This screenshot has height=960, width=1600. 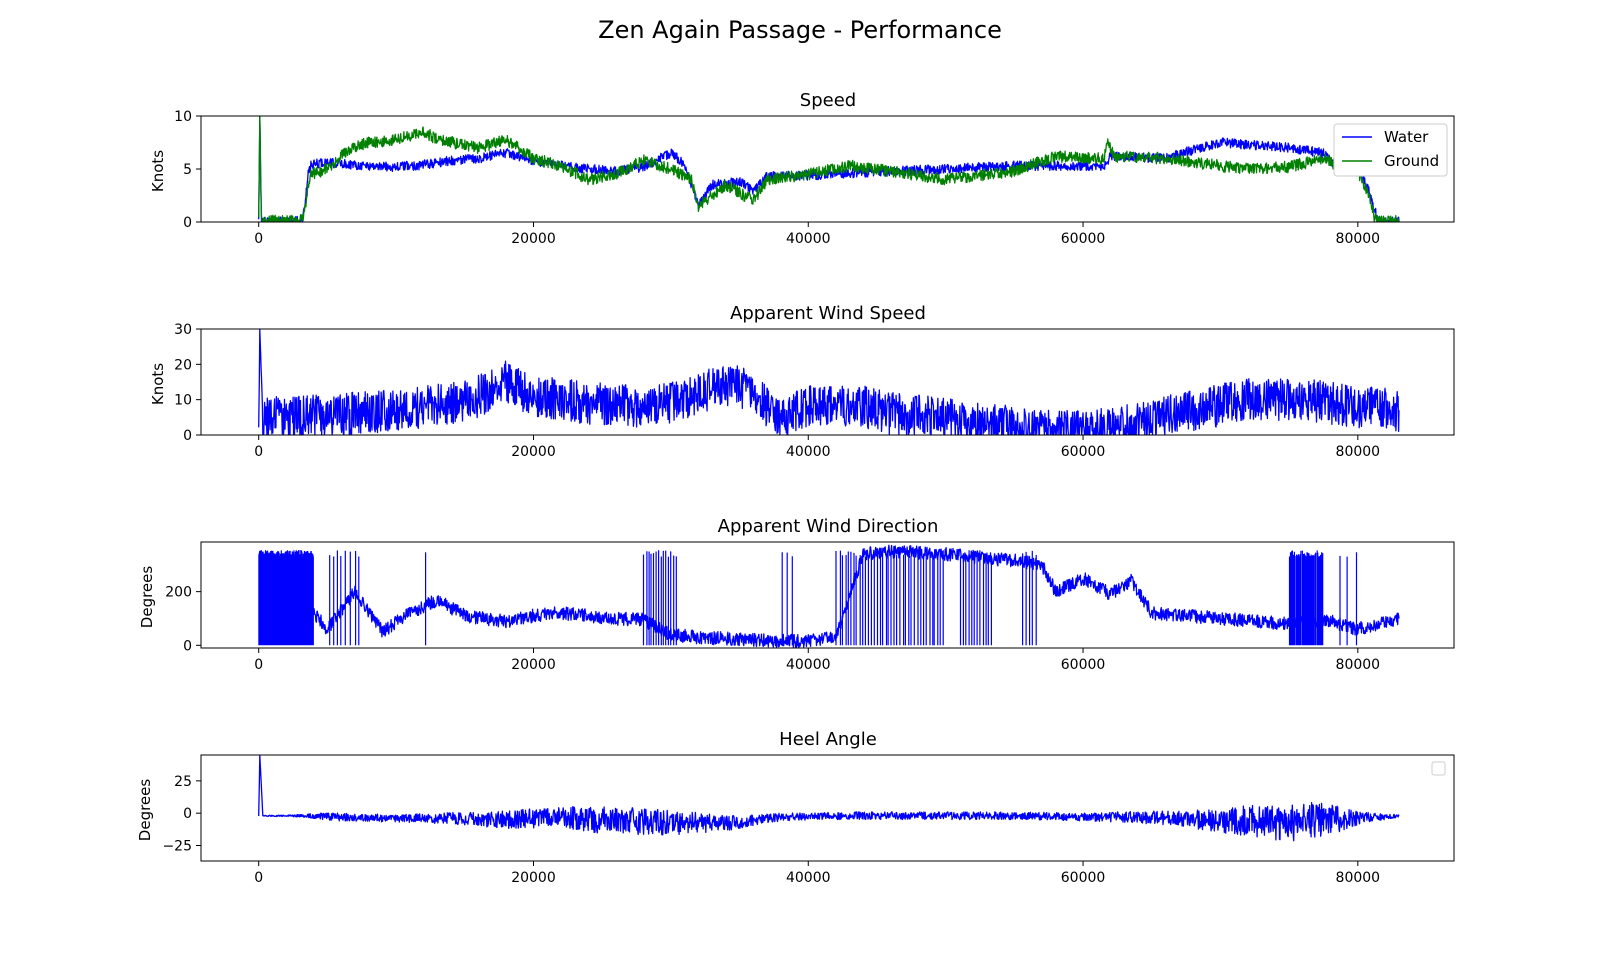 What do you see at coordinates (187, 814) in the screenshot?
I see `heel-y-tick-label: 0` at bounding box center [187, 814].